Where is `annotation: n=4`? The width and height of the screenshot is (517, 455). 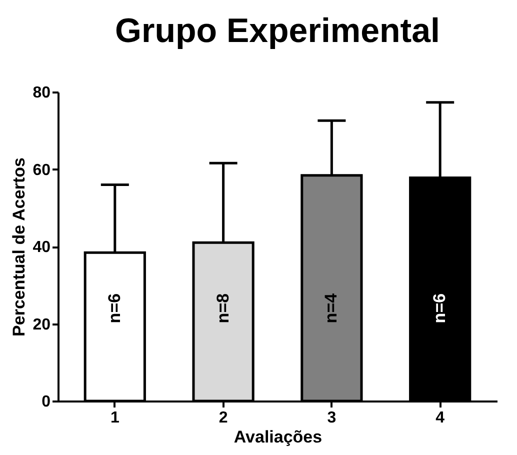
annotation: n=4 is located at coordinates (331, 308).